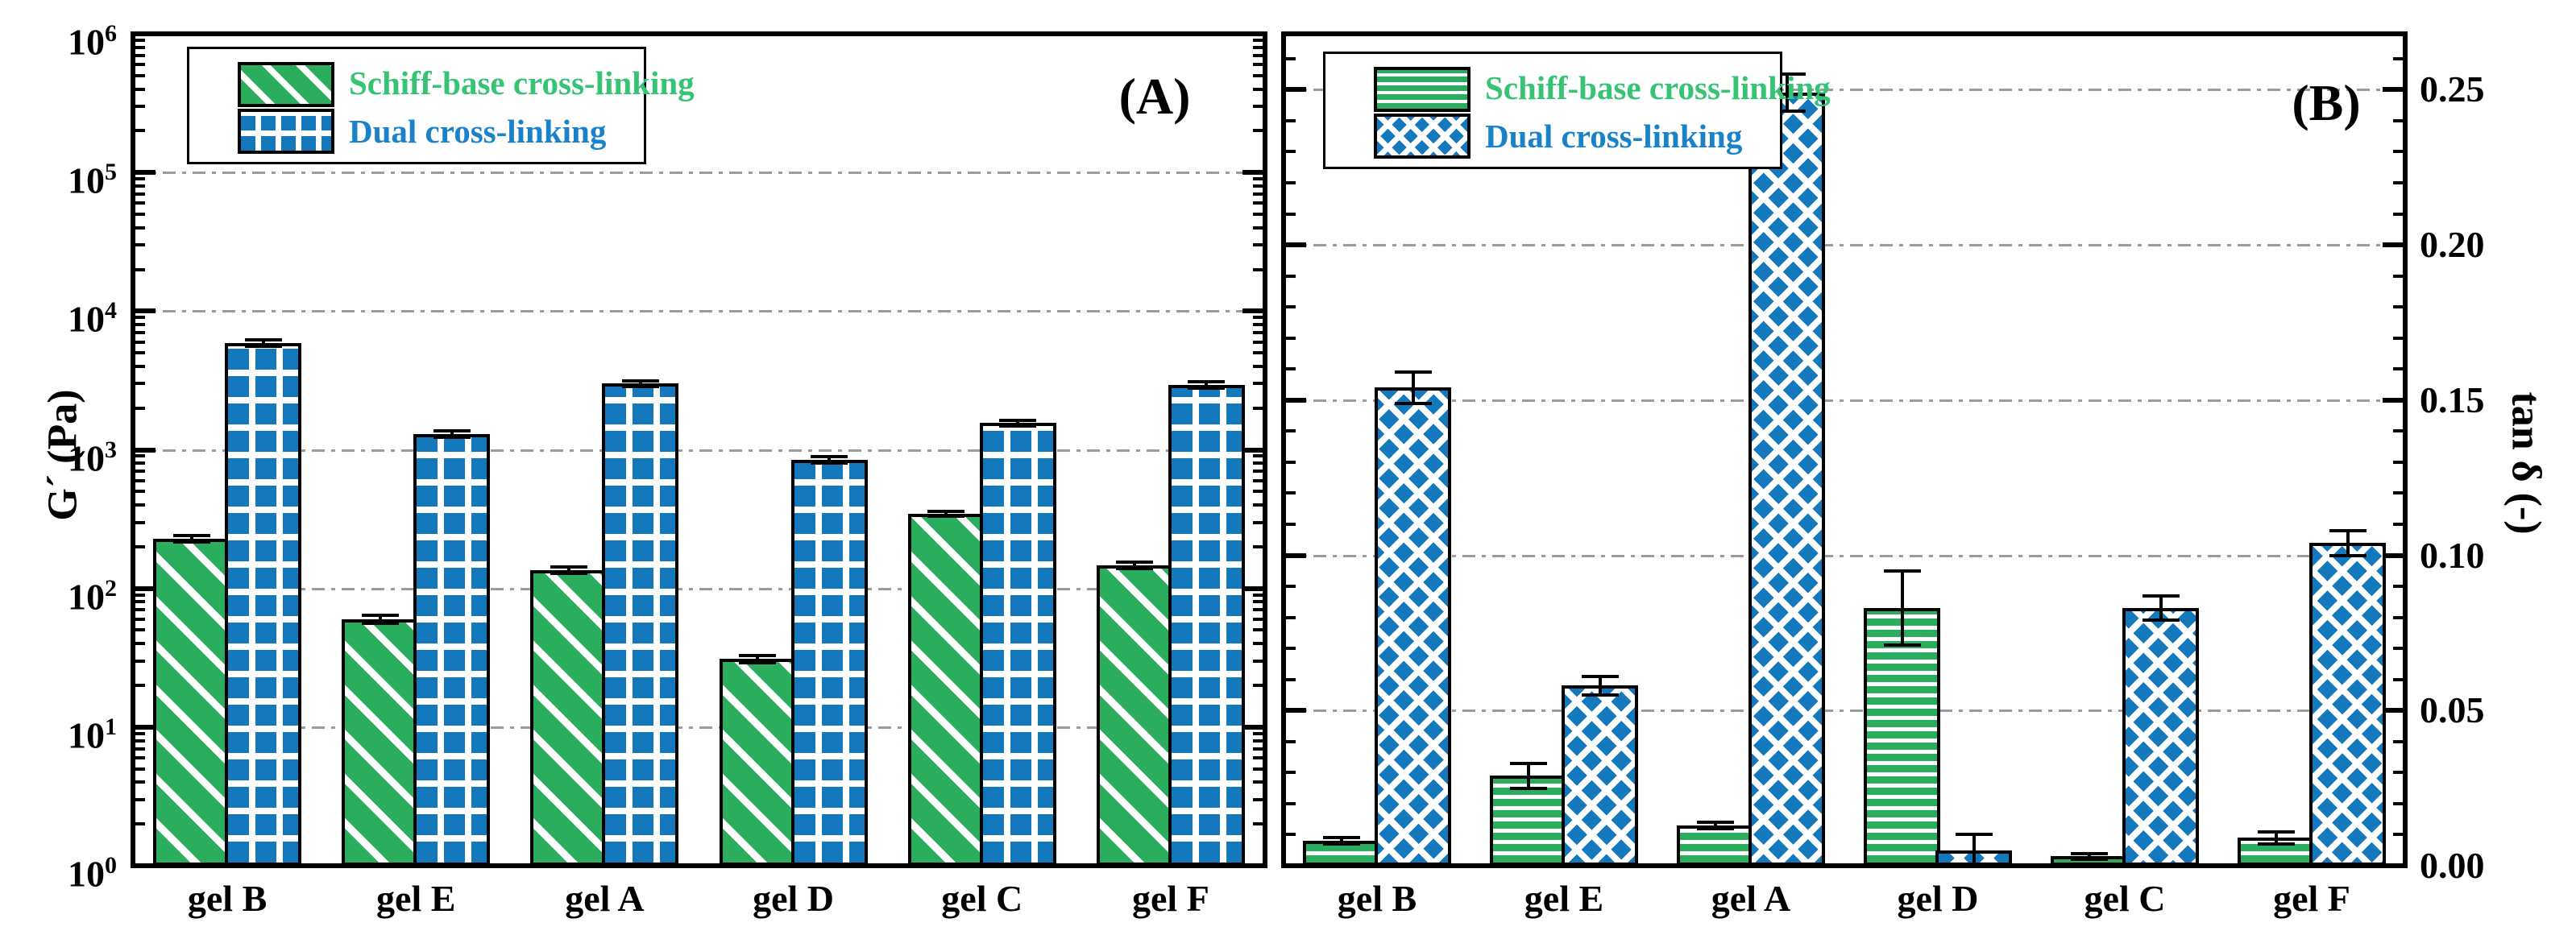 Image resolution: width=2576 pixels, height=935 pixels. Describe the element at coordinates (2452, 866) in the screenshot. I see `y-tick-label: 0.00` at that location.